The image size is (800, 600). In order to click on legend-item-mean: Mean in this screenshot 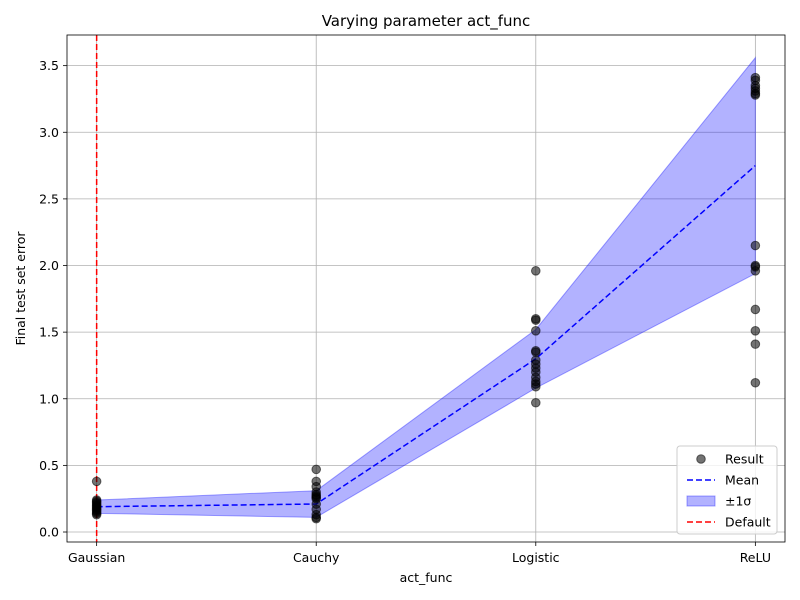, I will do `click(723, 480)`.